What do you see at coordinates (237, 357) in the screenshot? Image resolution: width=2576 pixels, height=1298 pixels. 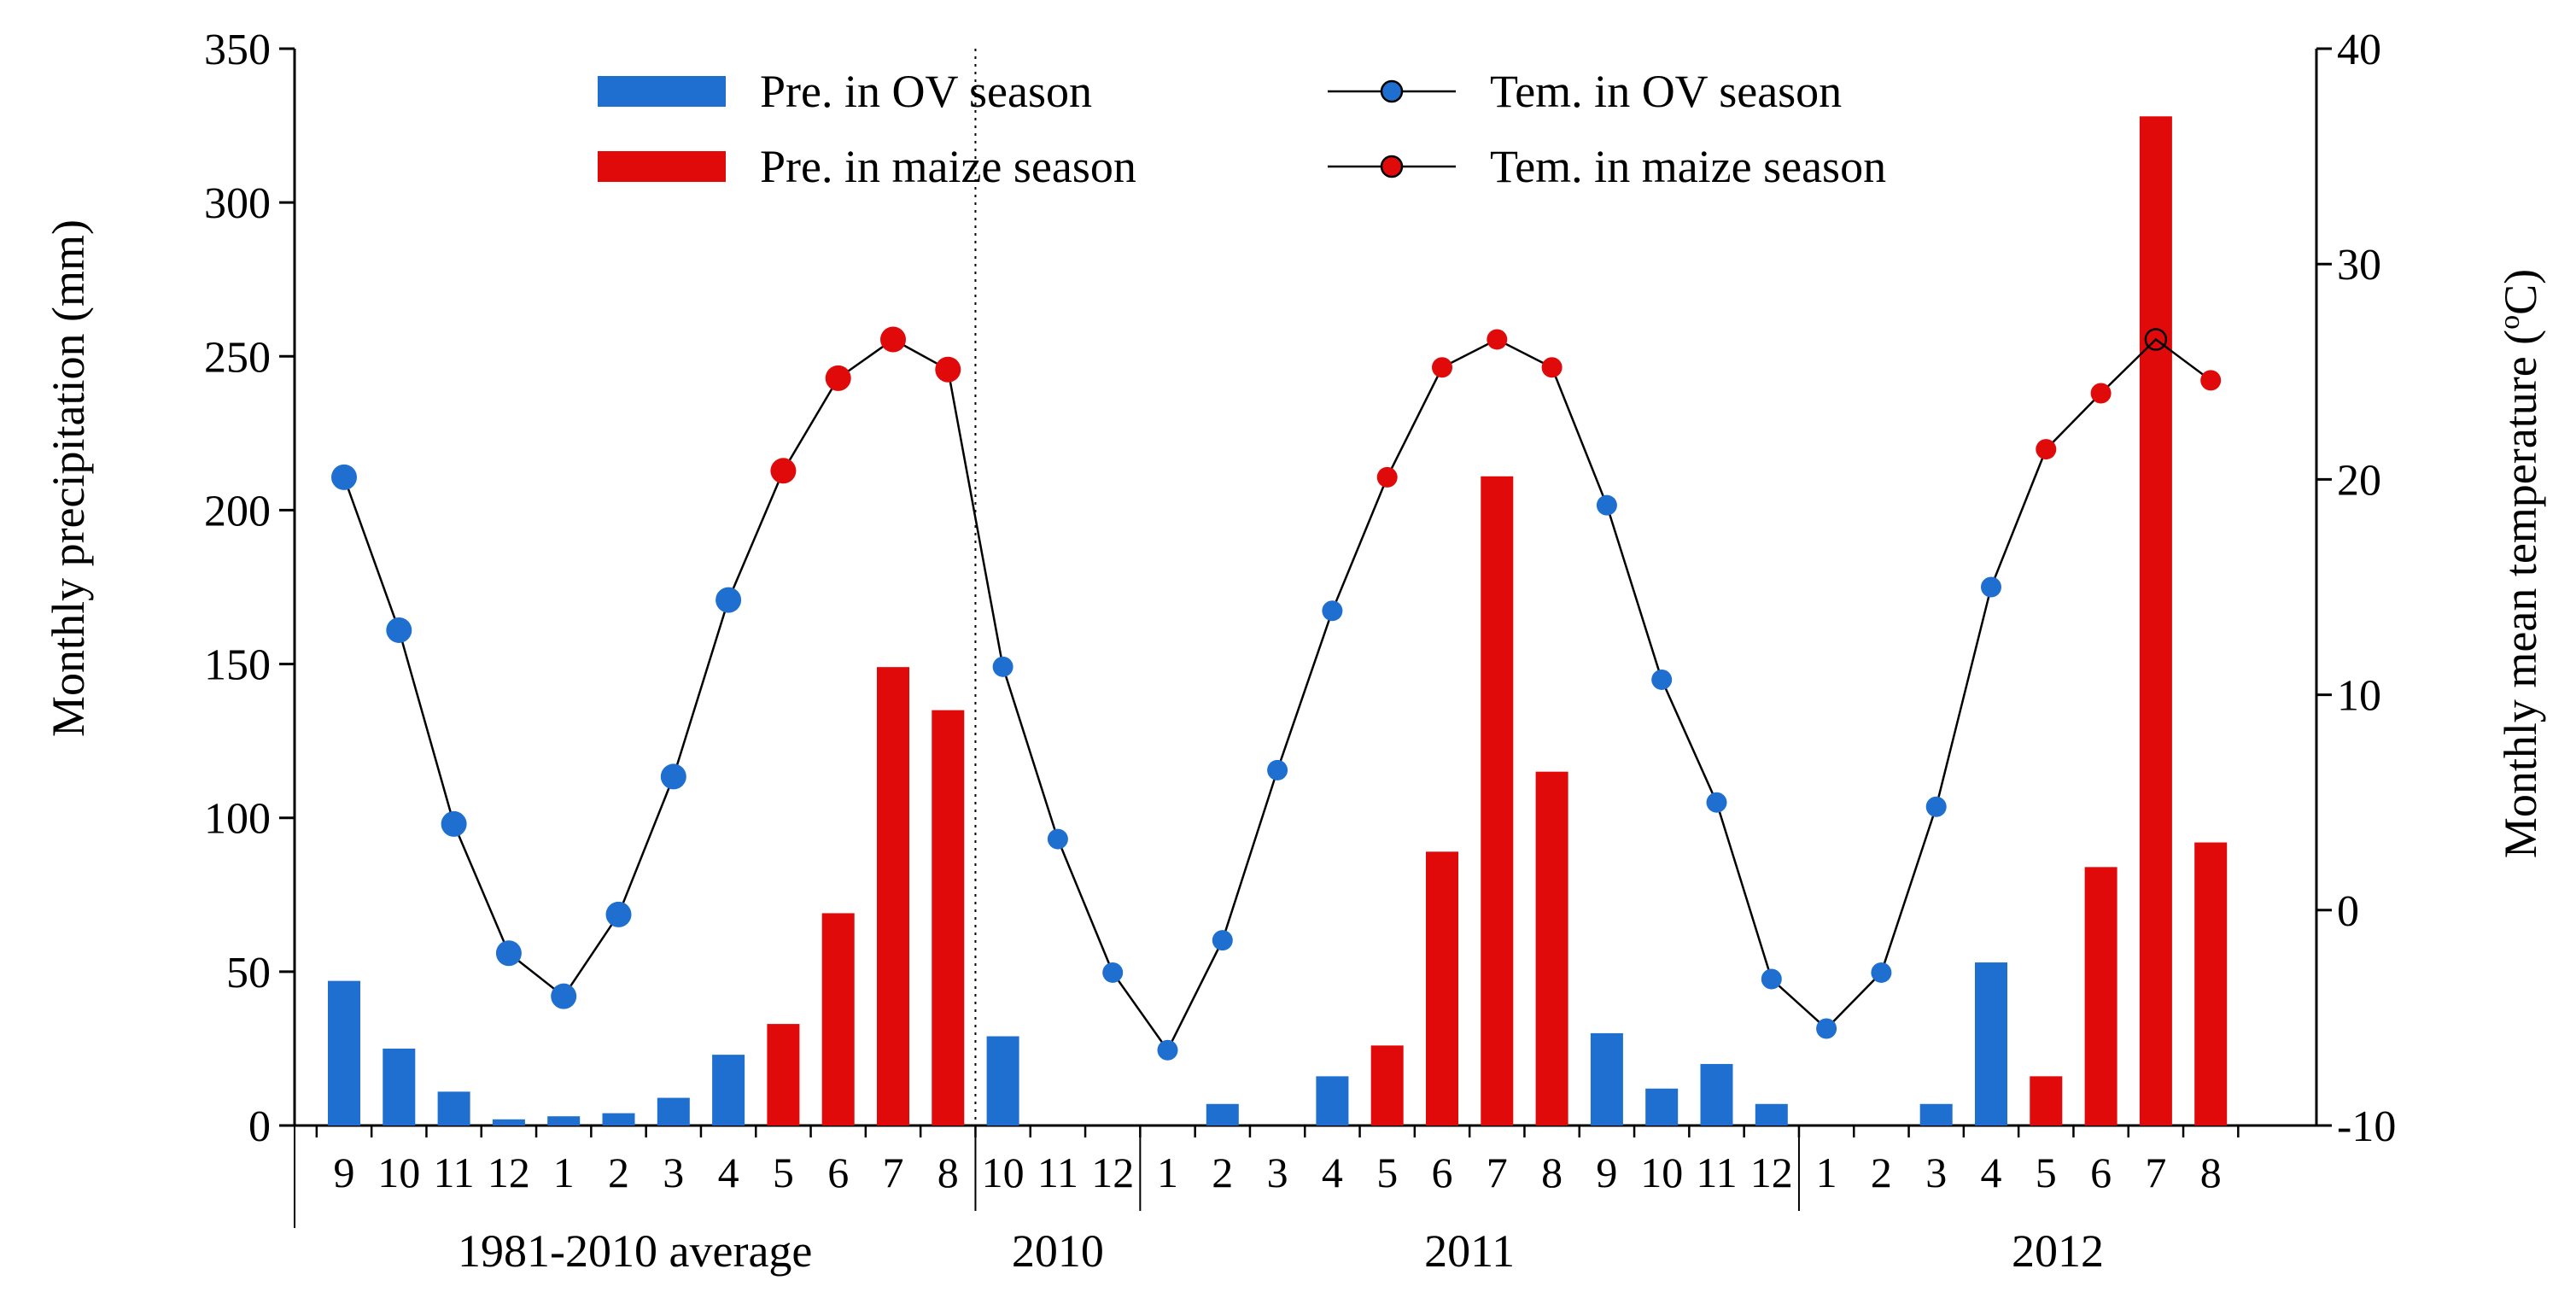 I see `y-left-tick-label: 250` at bounding box center [237, 357].